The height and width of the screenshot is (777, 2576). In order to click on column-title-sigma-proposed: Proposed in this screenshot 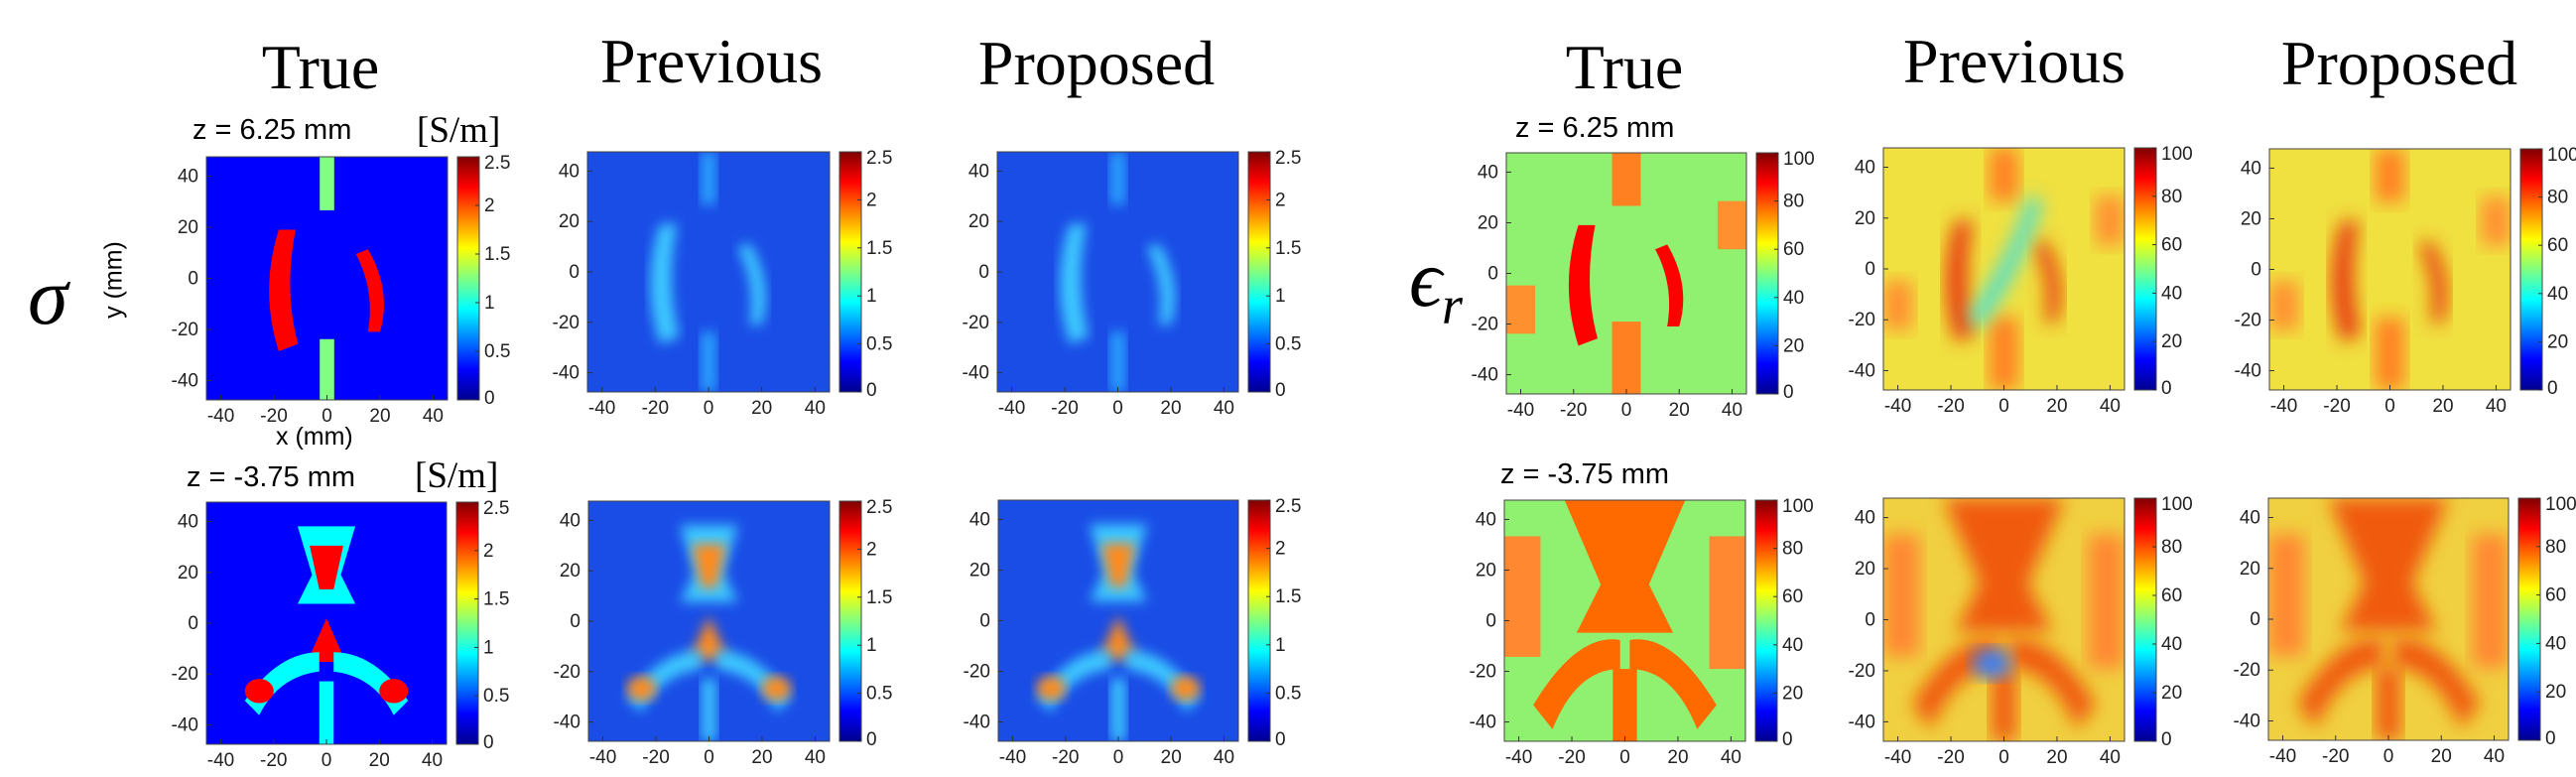, I will do `click(1096, 63)`.